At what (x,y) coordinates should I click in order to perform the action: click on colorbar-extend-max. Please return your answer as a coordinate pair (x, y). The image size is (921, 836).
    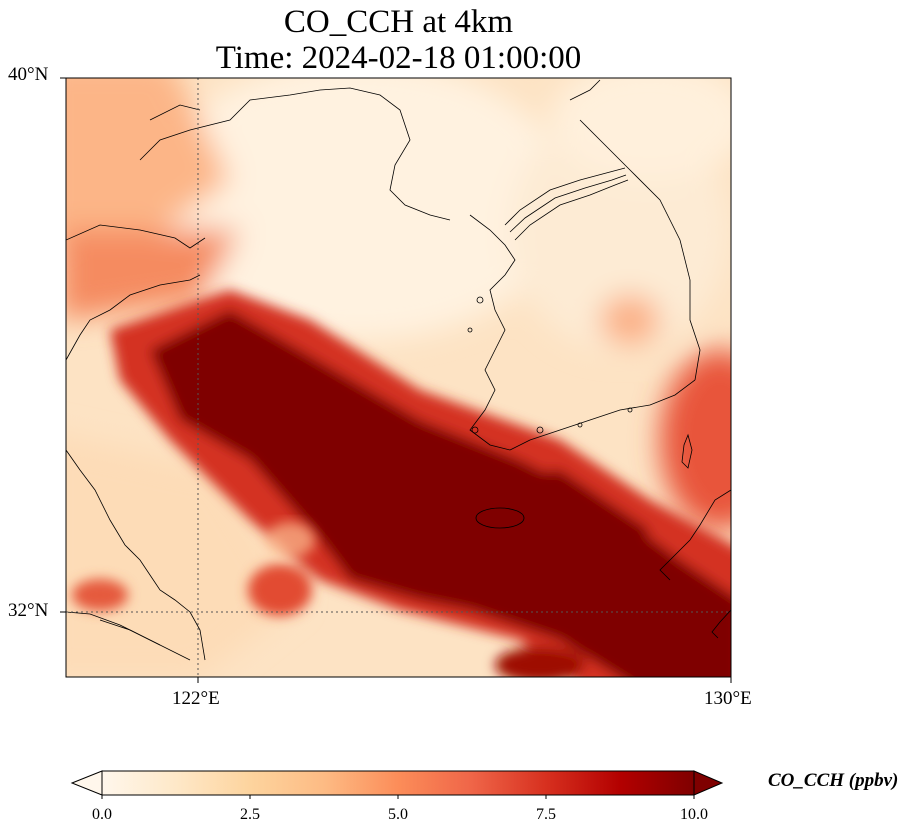
    Looking at the image, I should click on (708, 783).